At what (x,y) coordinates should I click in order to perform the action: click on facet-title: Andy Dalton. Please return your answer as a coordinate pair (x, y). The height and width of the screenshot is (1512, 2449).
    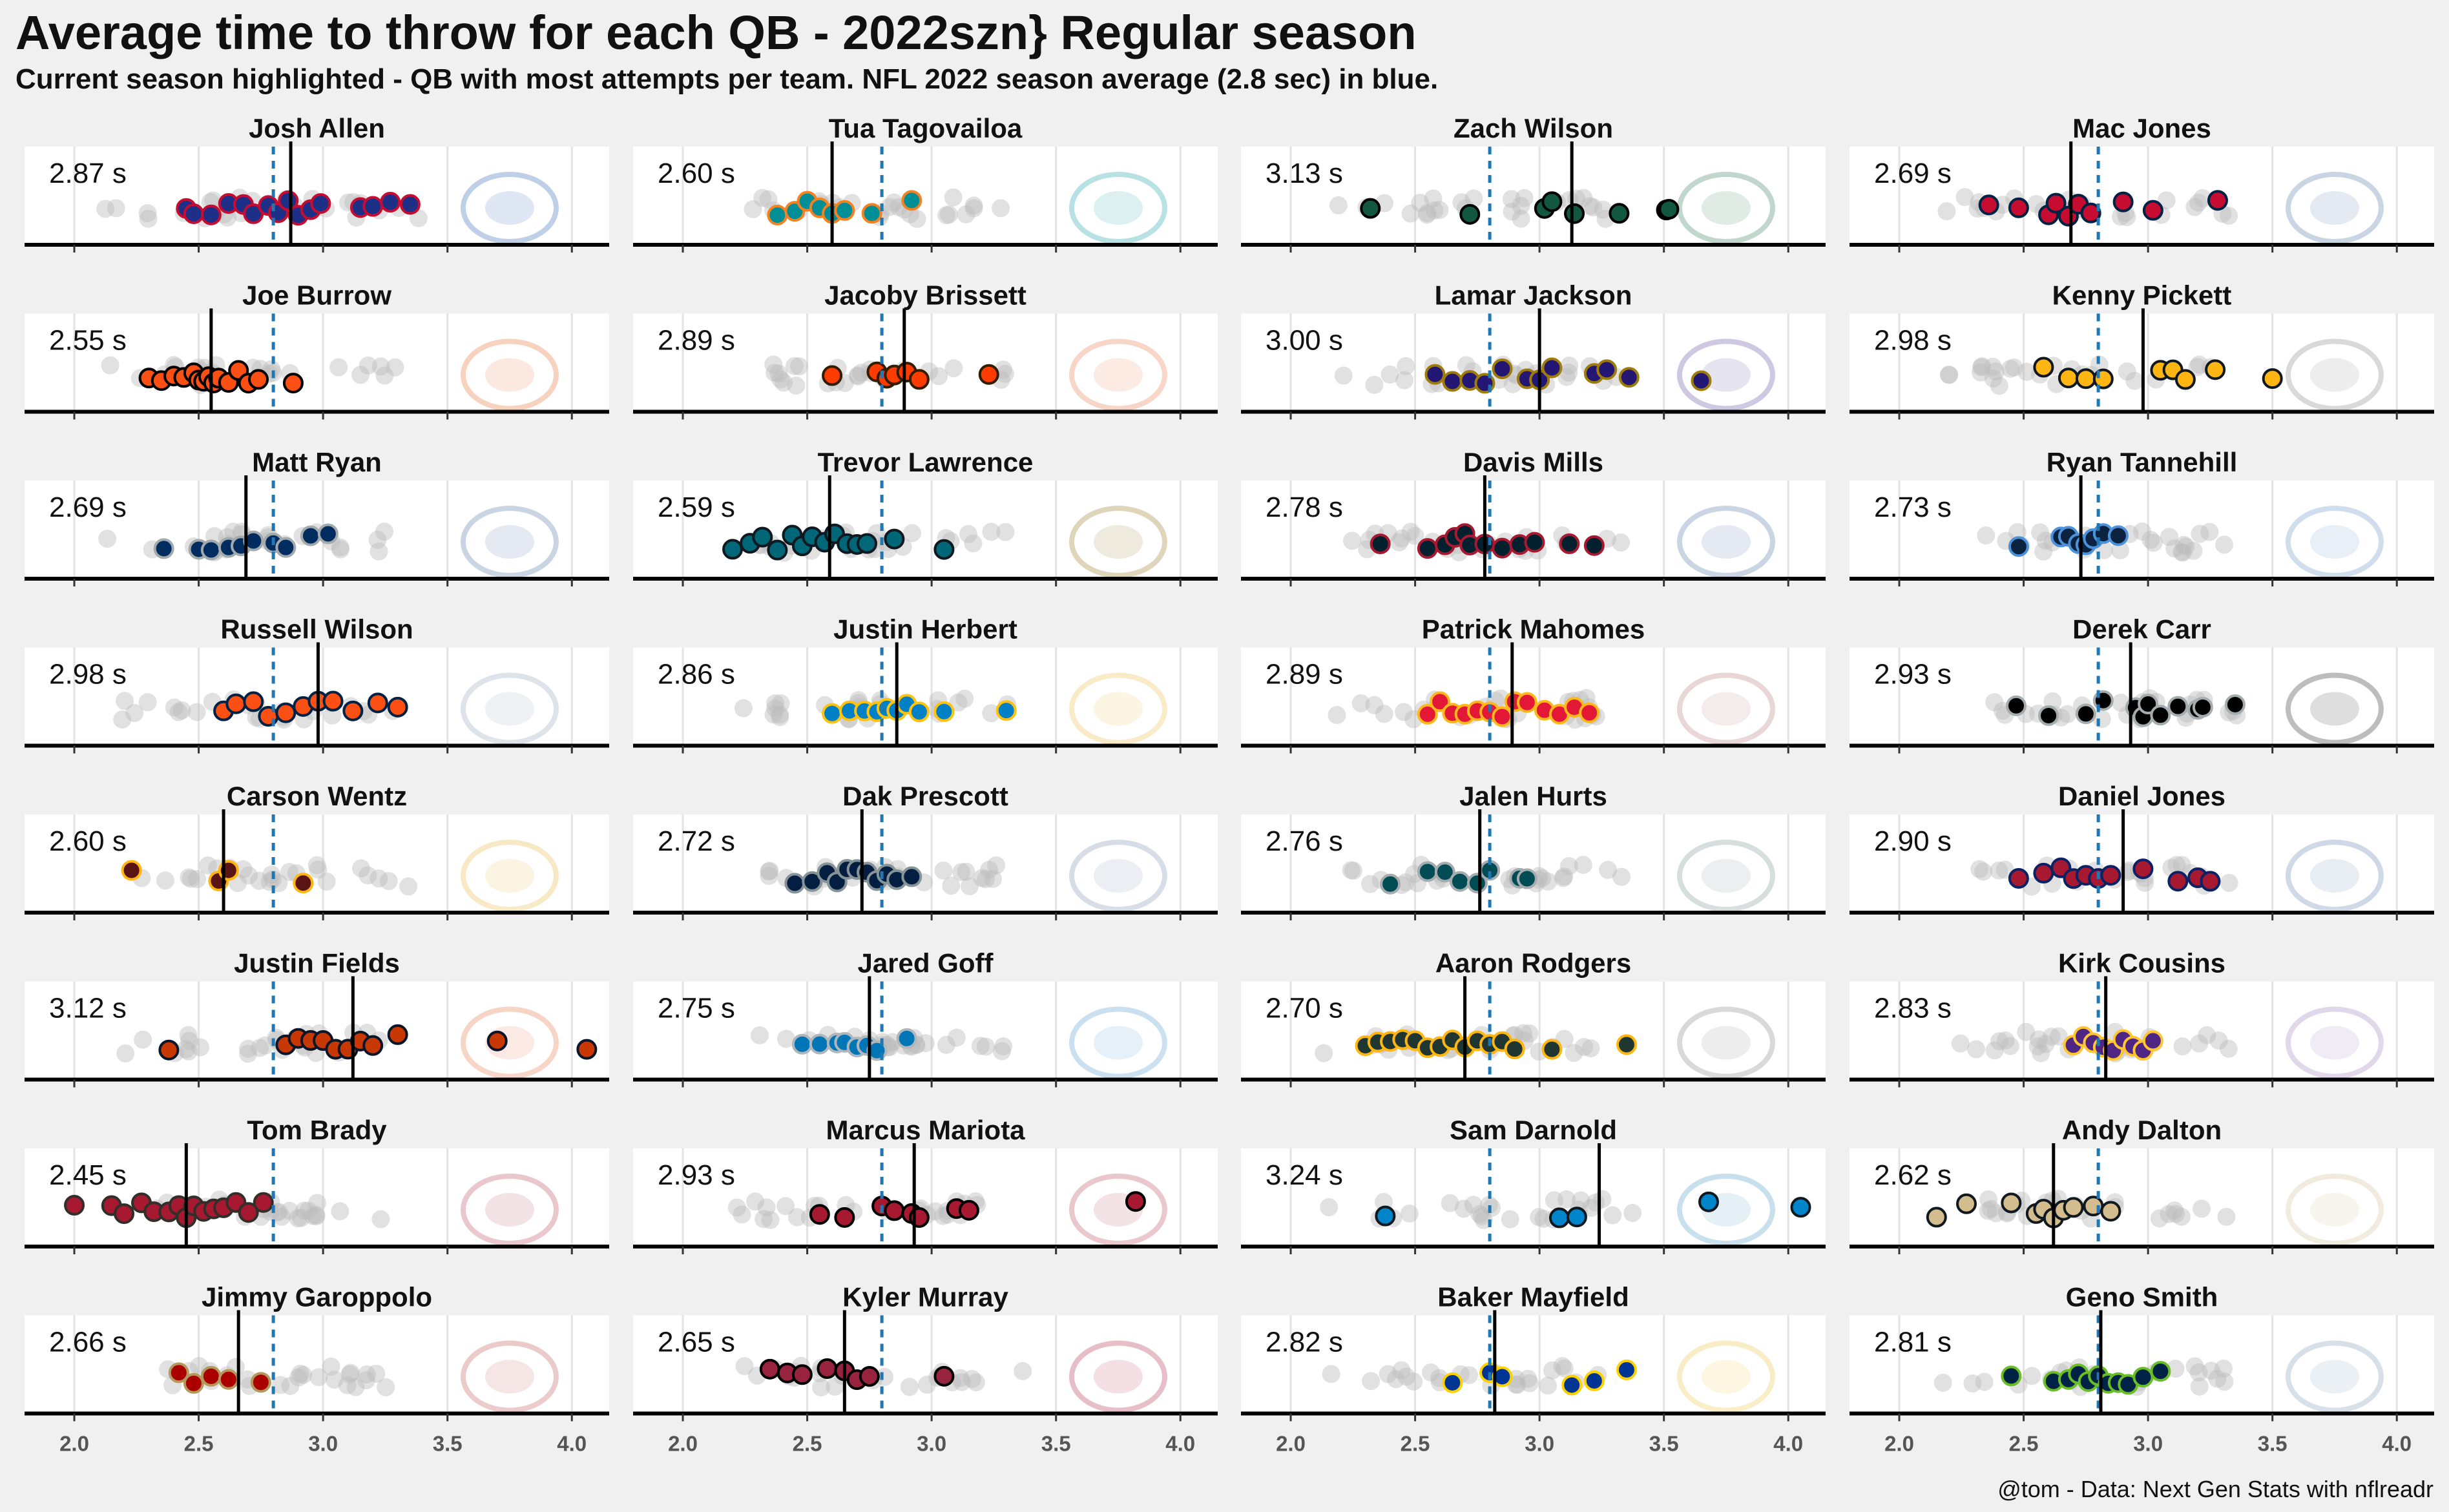
    Looking at the image, I should click on (2142, 1130).